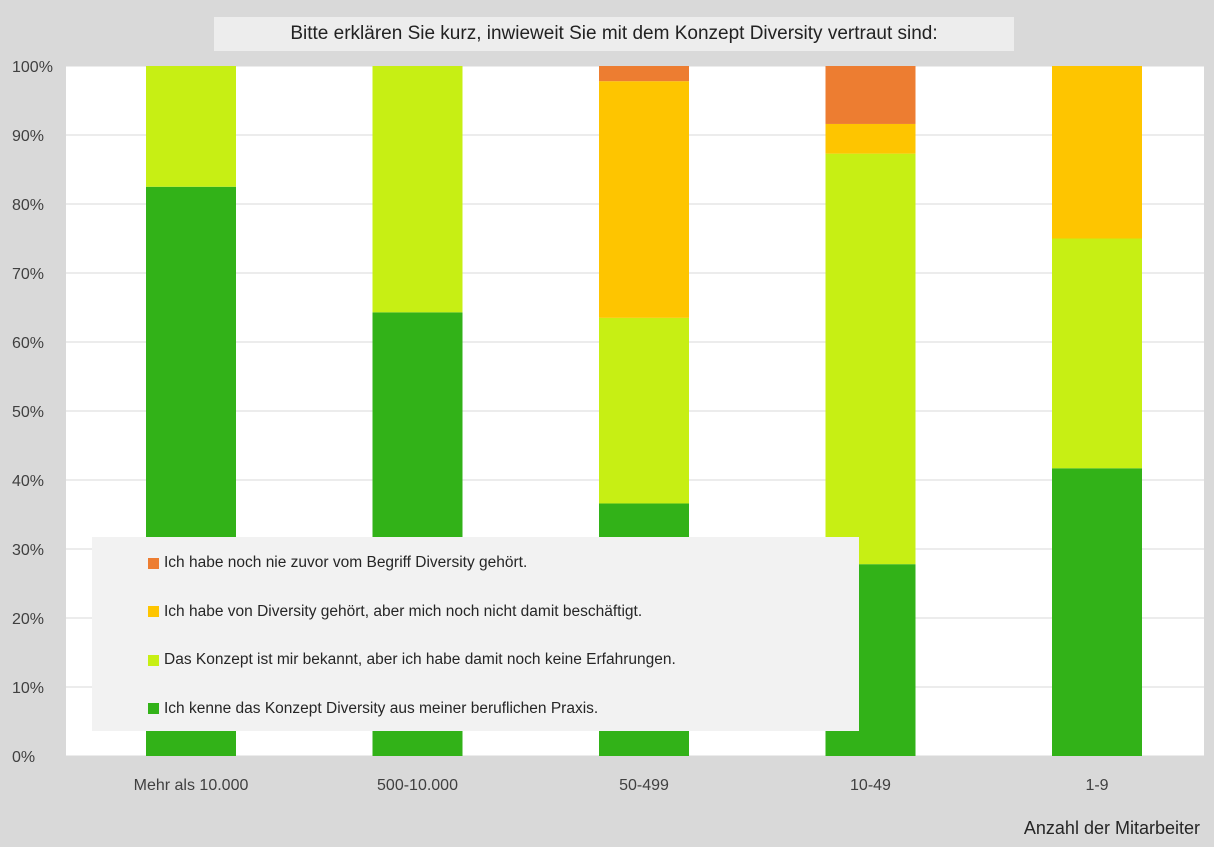 The width and height of the screenshot is (1214, 847). What do you see at coordinates (32, 67) in the screenshot?
I see `y-tick-label: 100%` at bounding box center [32, 67].